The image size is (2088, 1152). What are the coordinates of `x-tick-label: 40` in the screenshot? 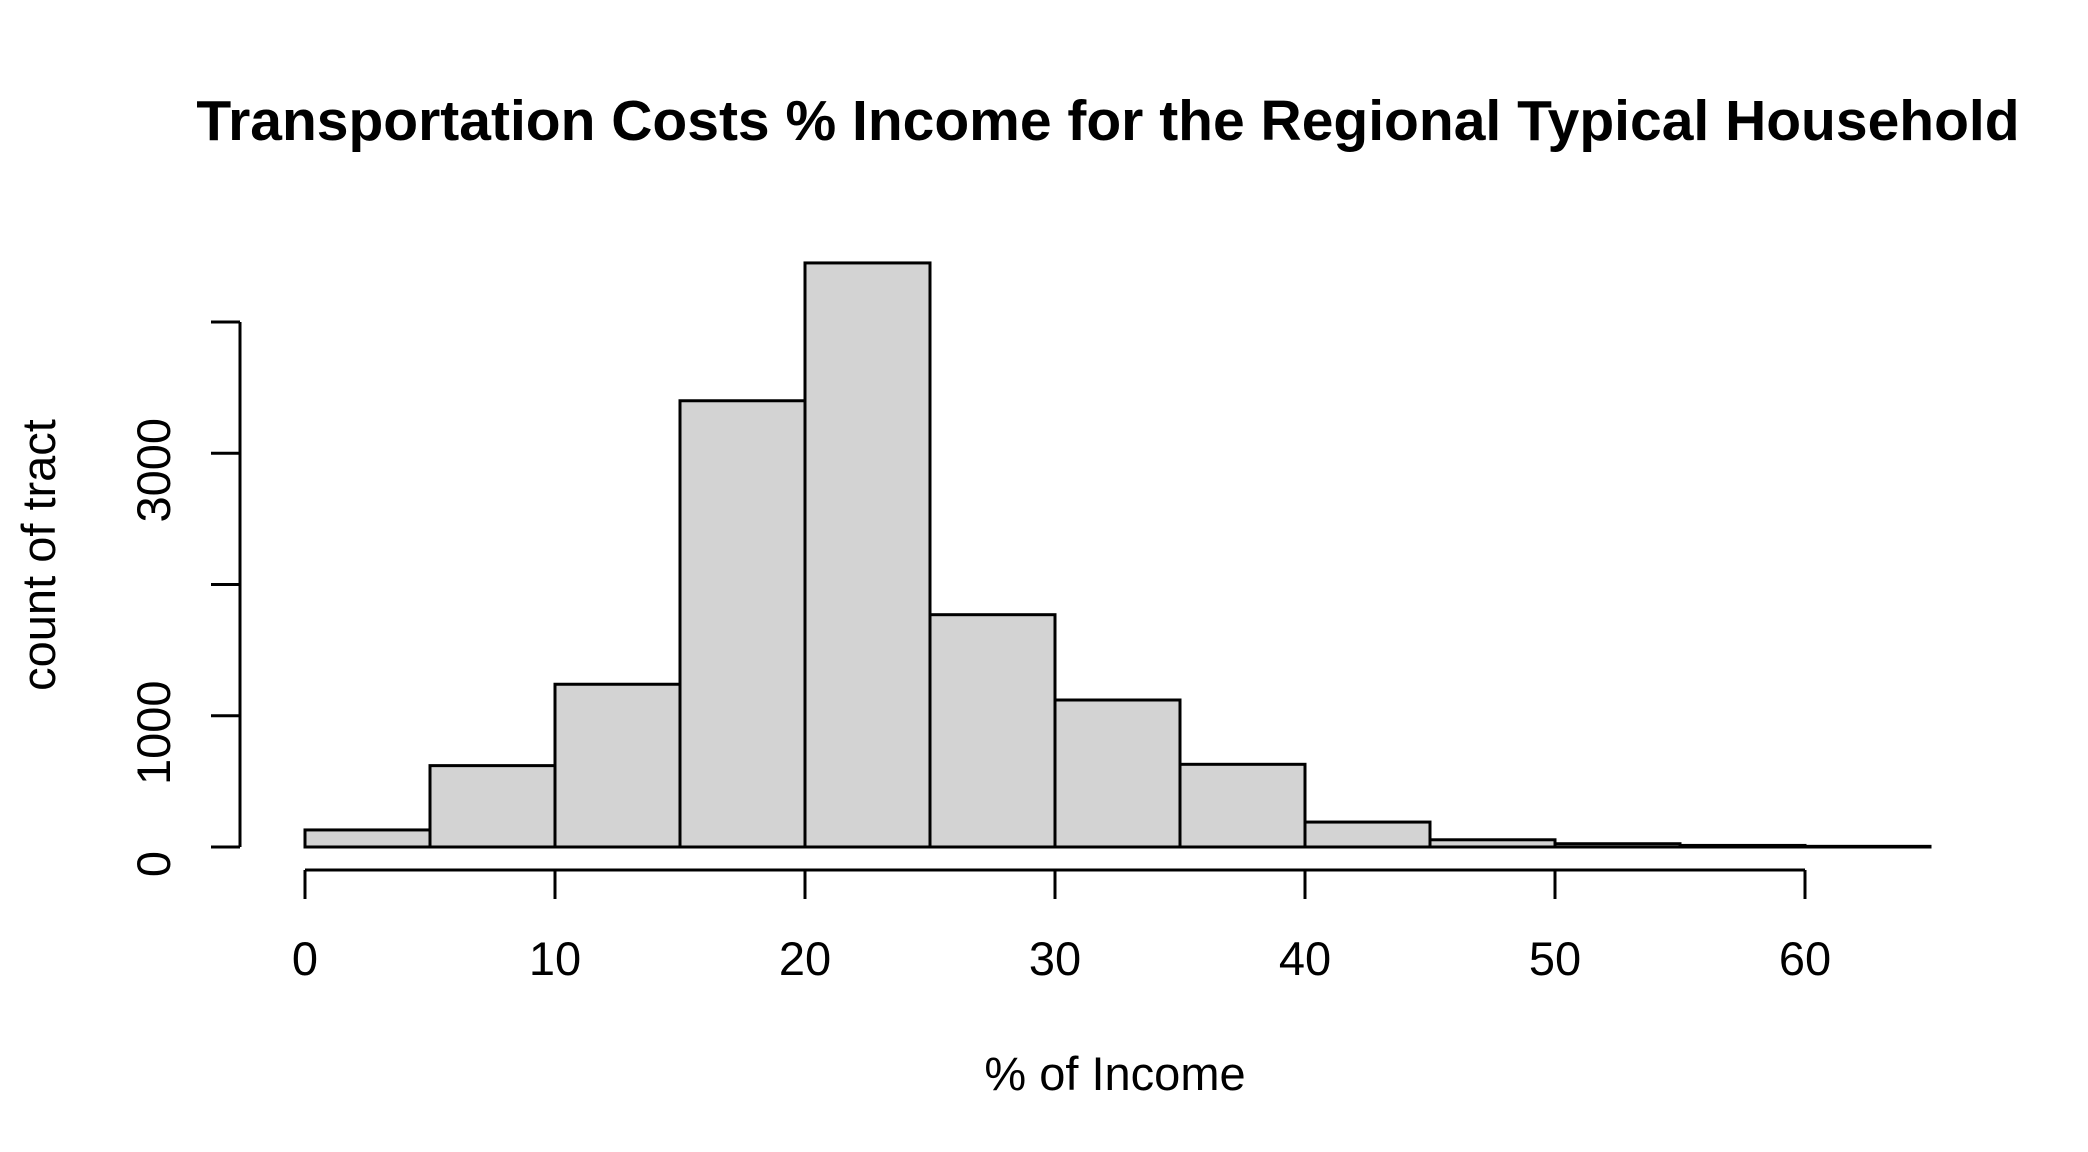 It's located at (1305, 958).